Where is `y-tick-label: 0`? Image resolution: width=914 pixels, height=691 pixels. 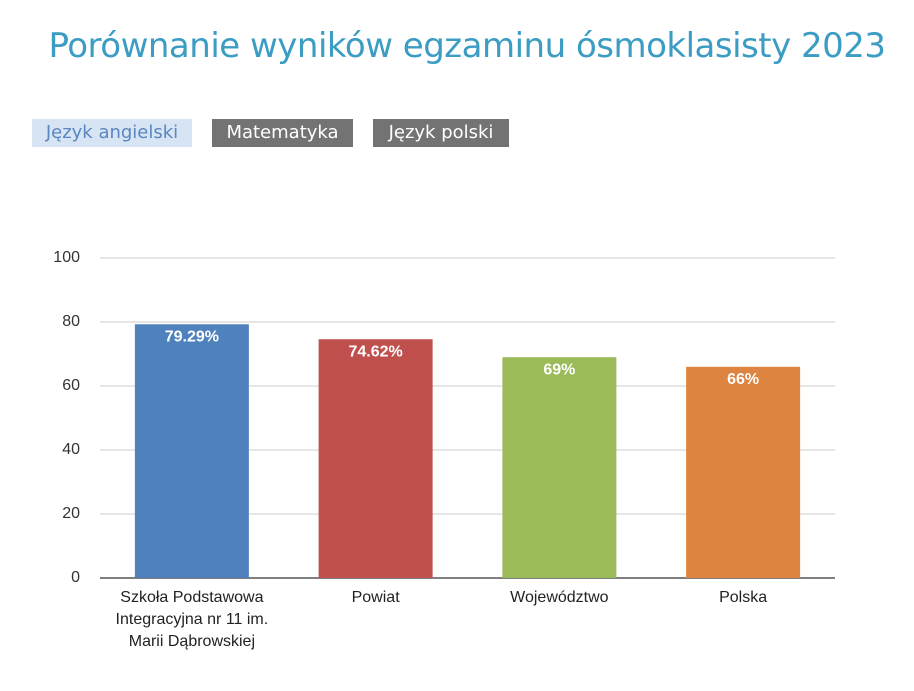
y-tick-label: 0 is located at coordinates (75, 577).